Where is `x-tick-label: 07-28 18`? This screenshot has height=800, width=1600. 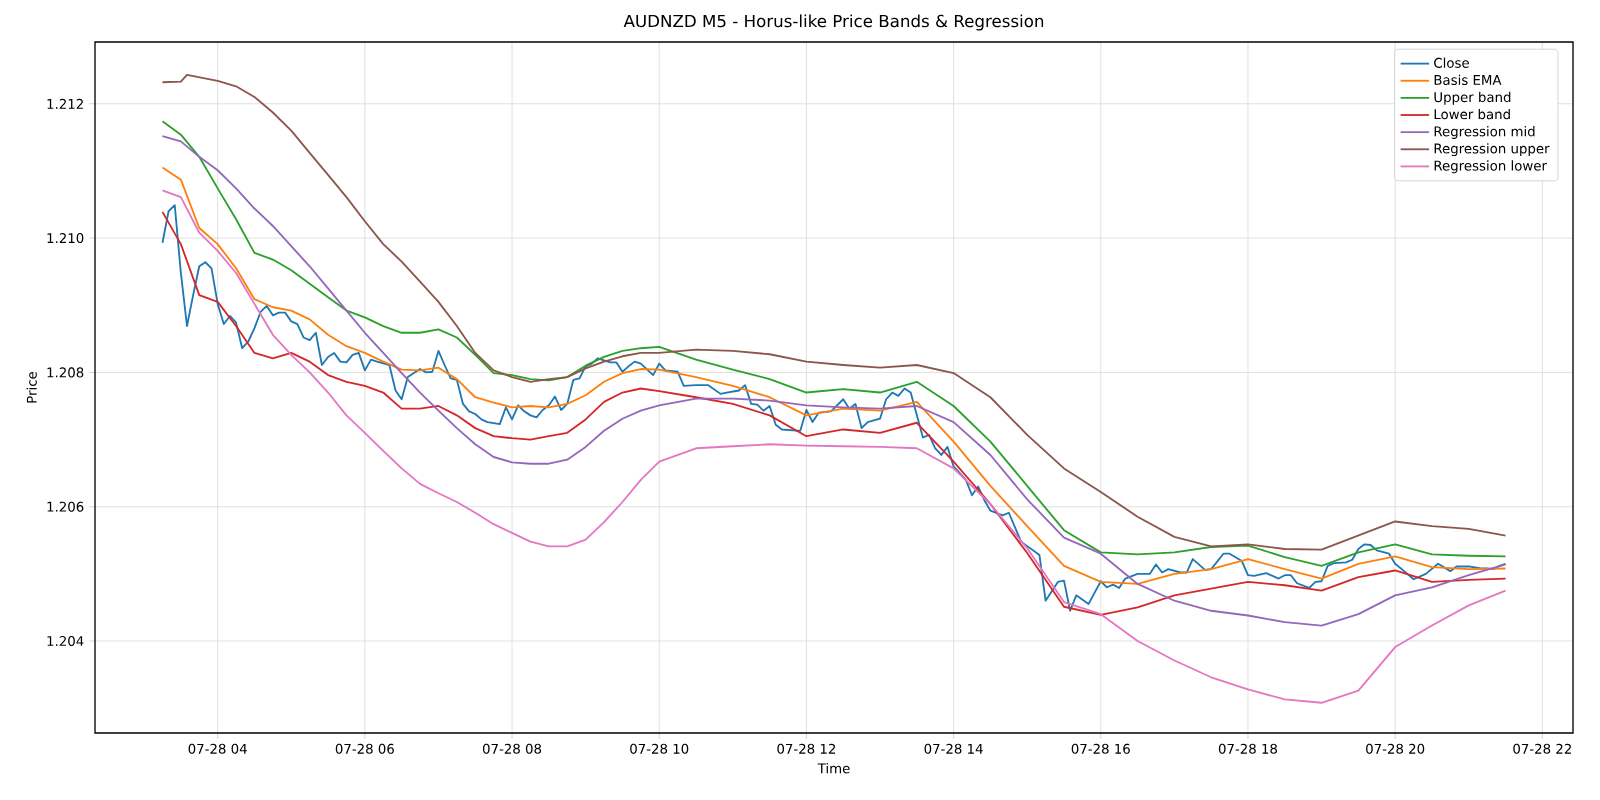
x-tick-label: 07-28 18 is located at coordinates (1248, 748).